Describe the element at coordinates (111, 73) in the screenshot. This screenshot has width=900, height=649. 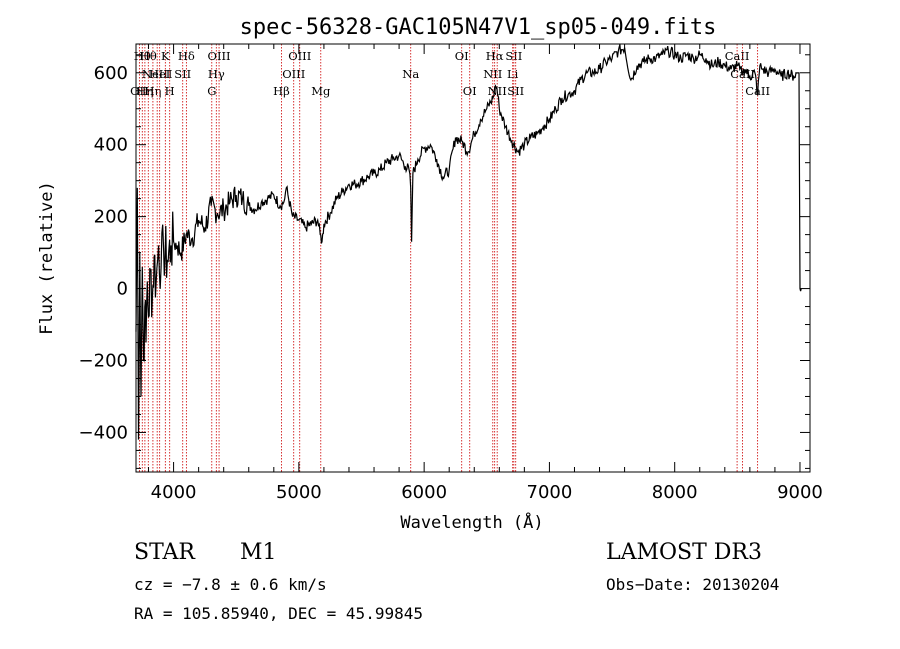
I see `y-tick-label: 600` at that location.